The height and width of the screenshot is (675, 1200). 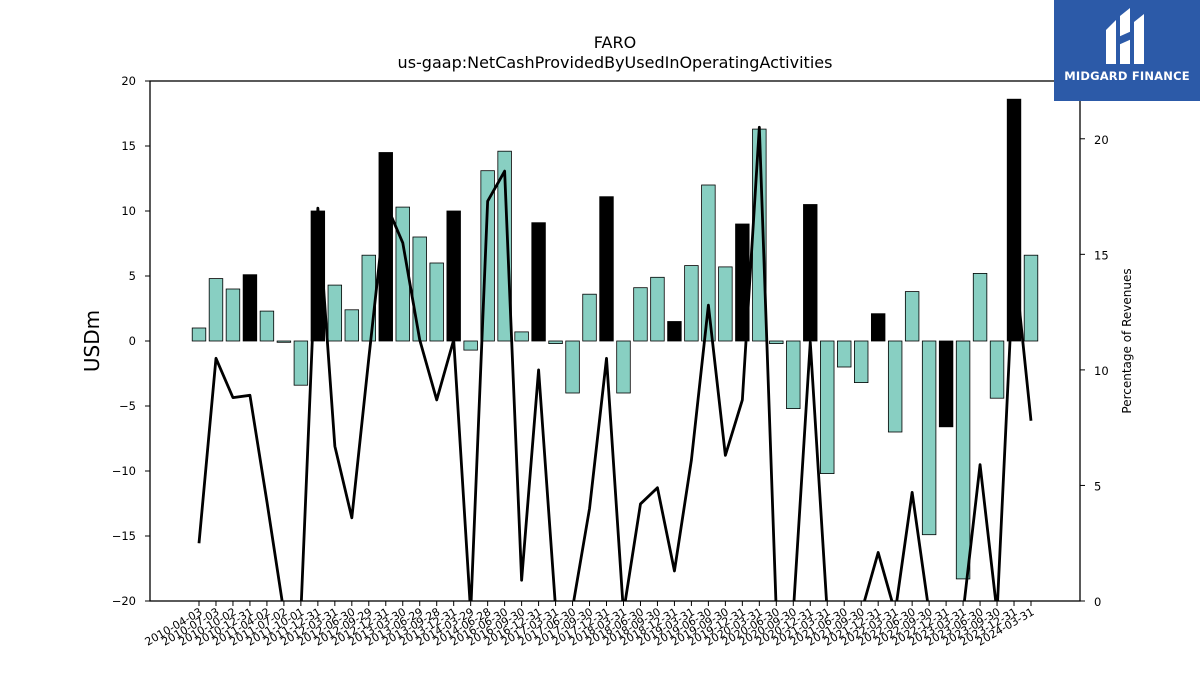 I want to click on y-axis-label: USDm, so click(x=92, y=341).